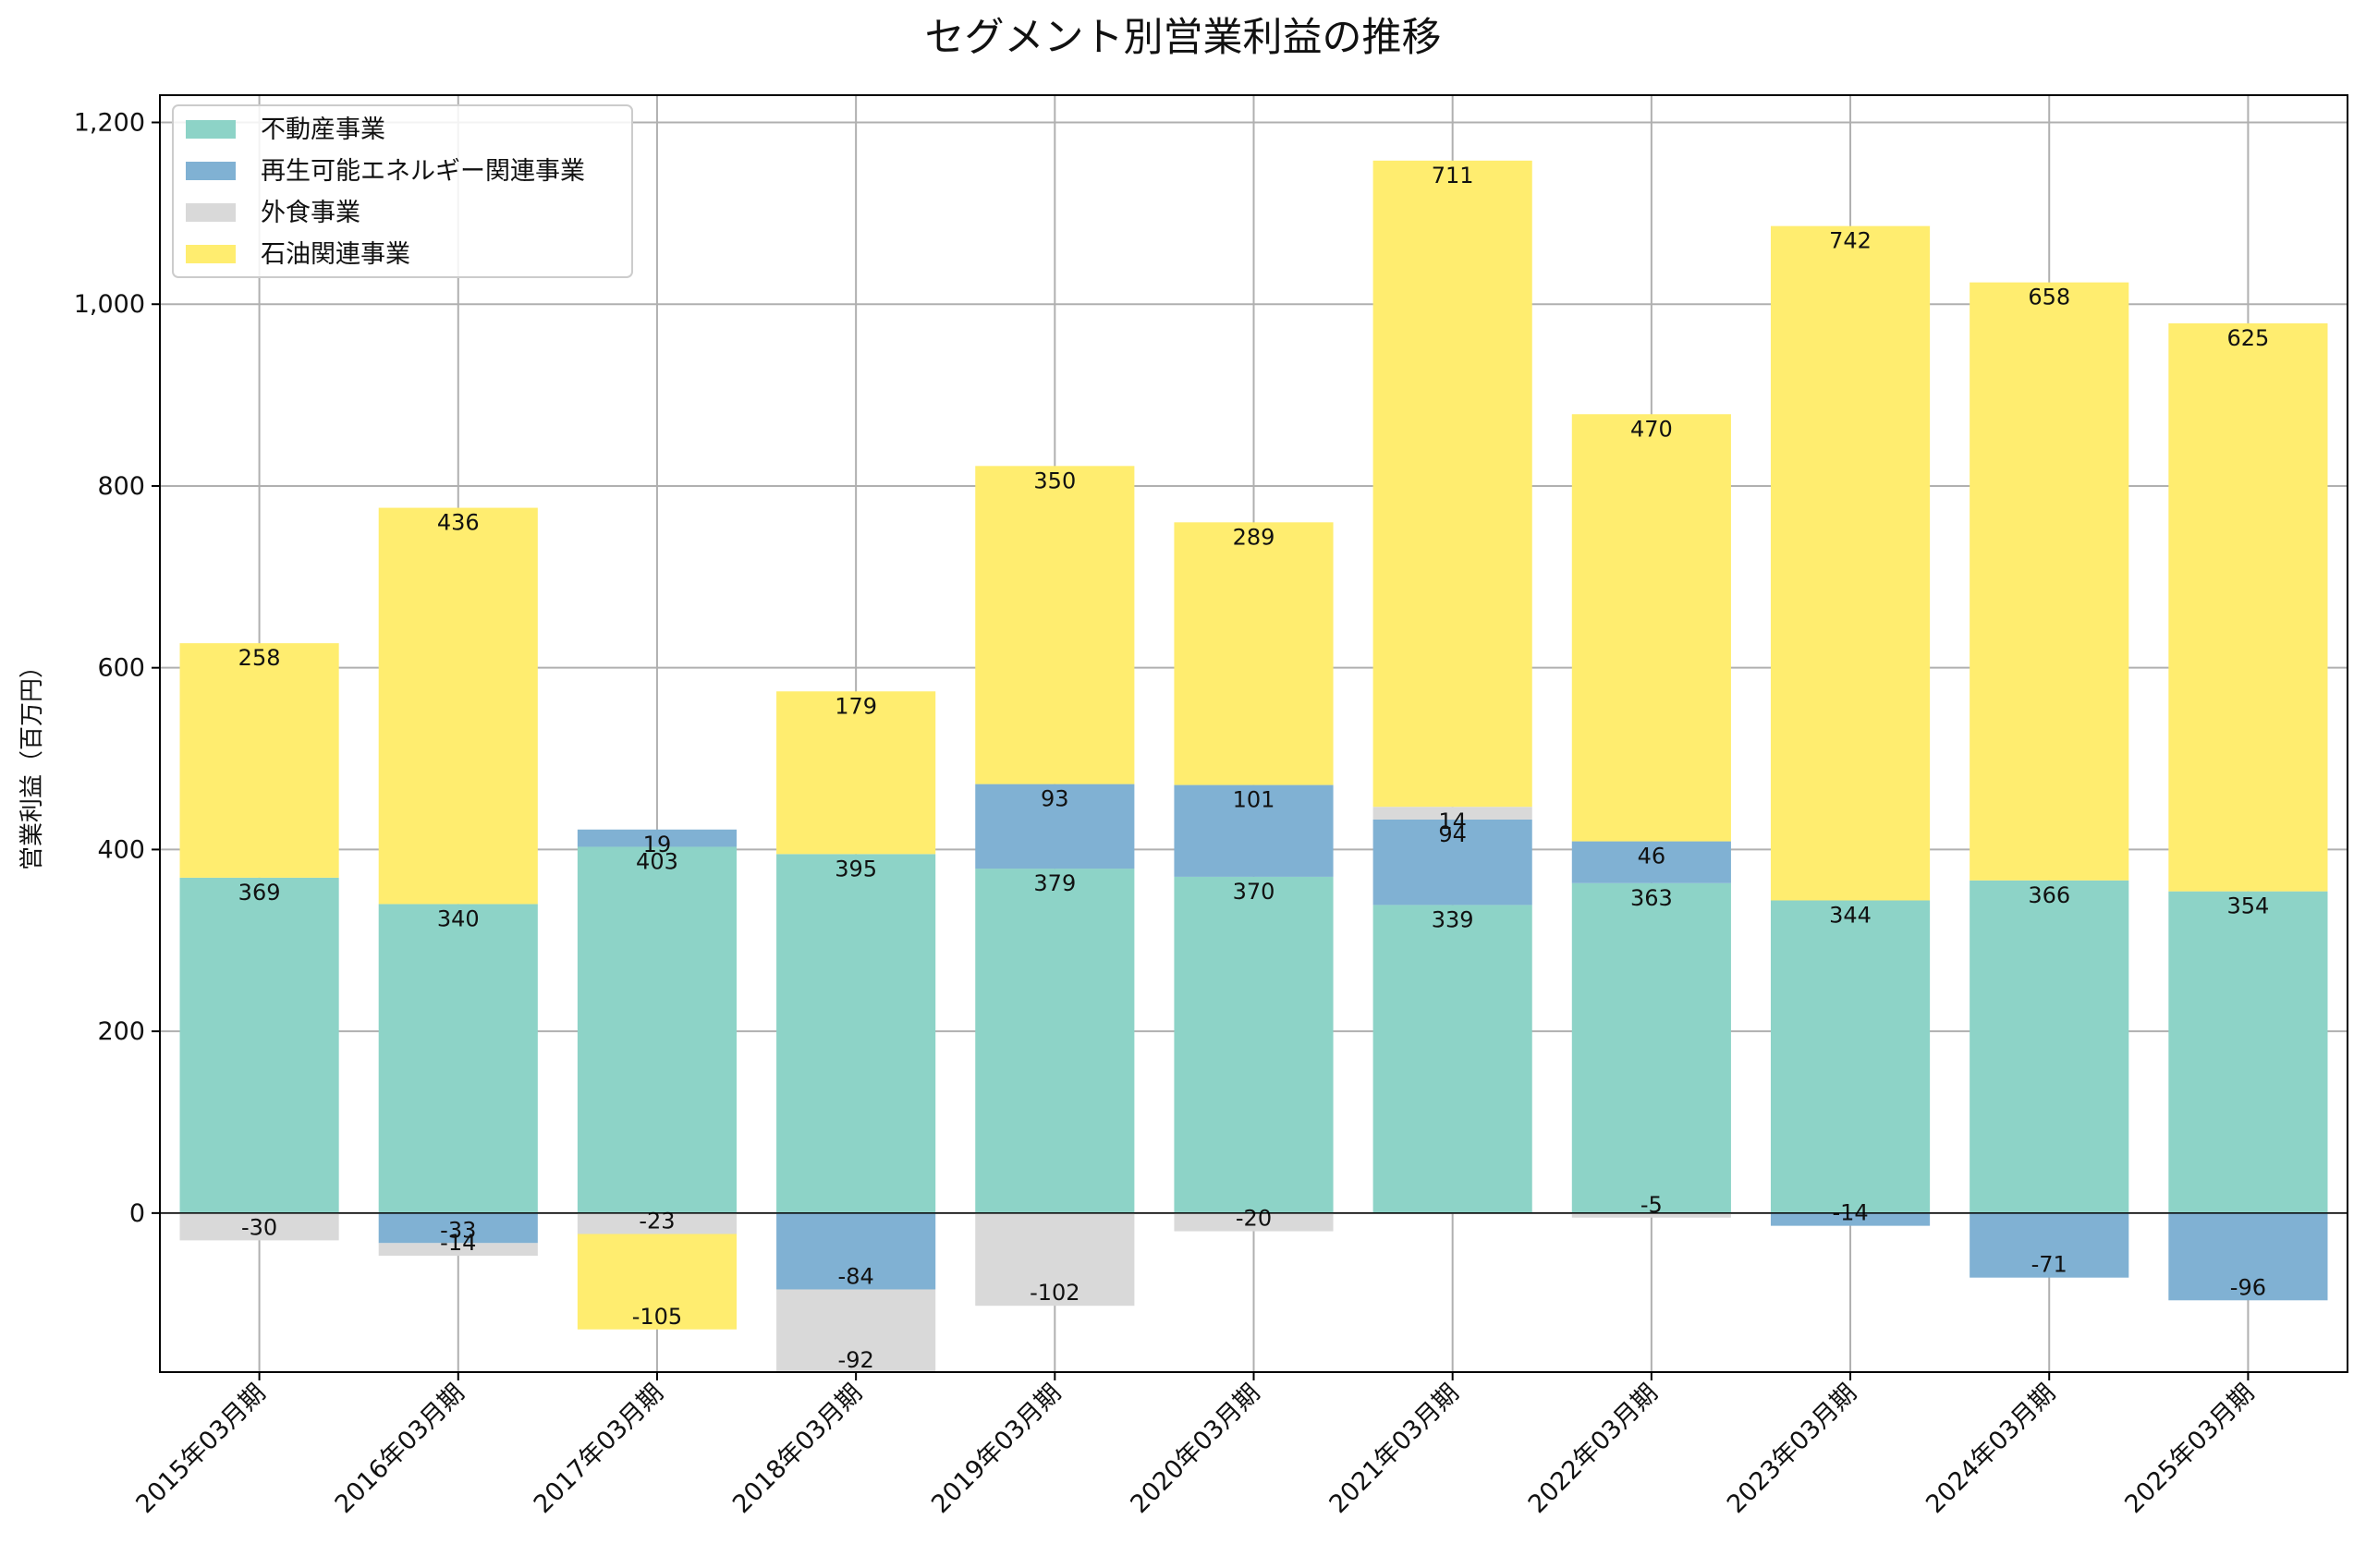 The height and width of the screenshot is (1568, 2366). I want to click on data-label: 395, so click(856, 868).